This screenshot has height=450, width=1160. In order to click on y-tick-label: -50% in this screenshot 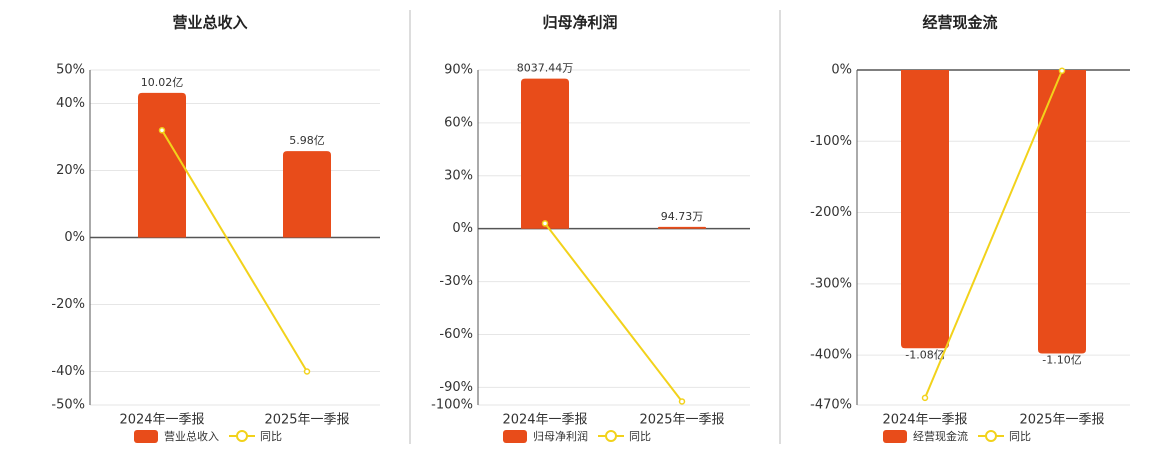, I will do `click(68, 405)`.